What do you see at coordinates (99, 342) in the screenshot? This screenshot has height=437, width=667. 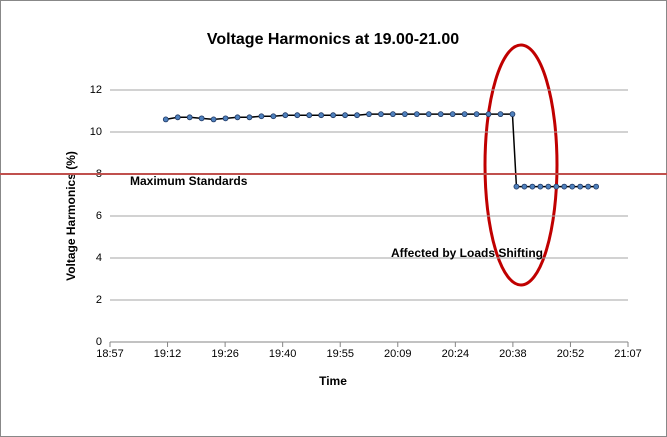 I see `y-tick-label: 0` at bounding box center [99, 342].